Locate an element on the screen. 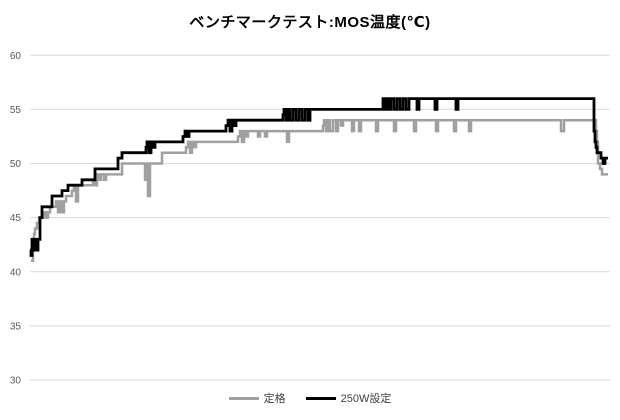  y-tick-label-55: 55 is located at coordinates (16, 110).